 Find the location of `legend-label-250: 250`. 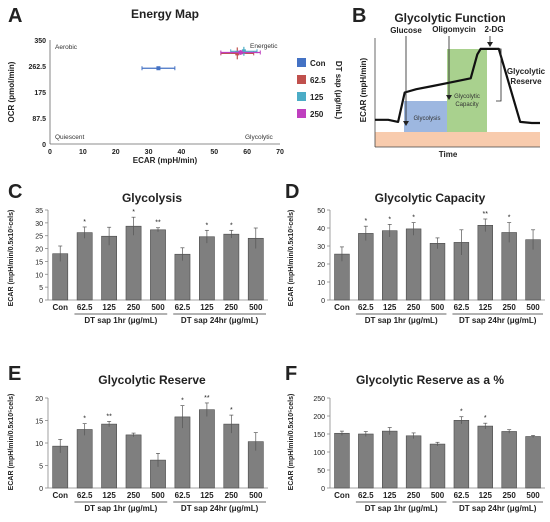

legend-label-250: 250 is located at coordinates (317, 114).